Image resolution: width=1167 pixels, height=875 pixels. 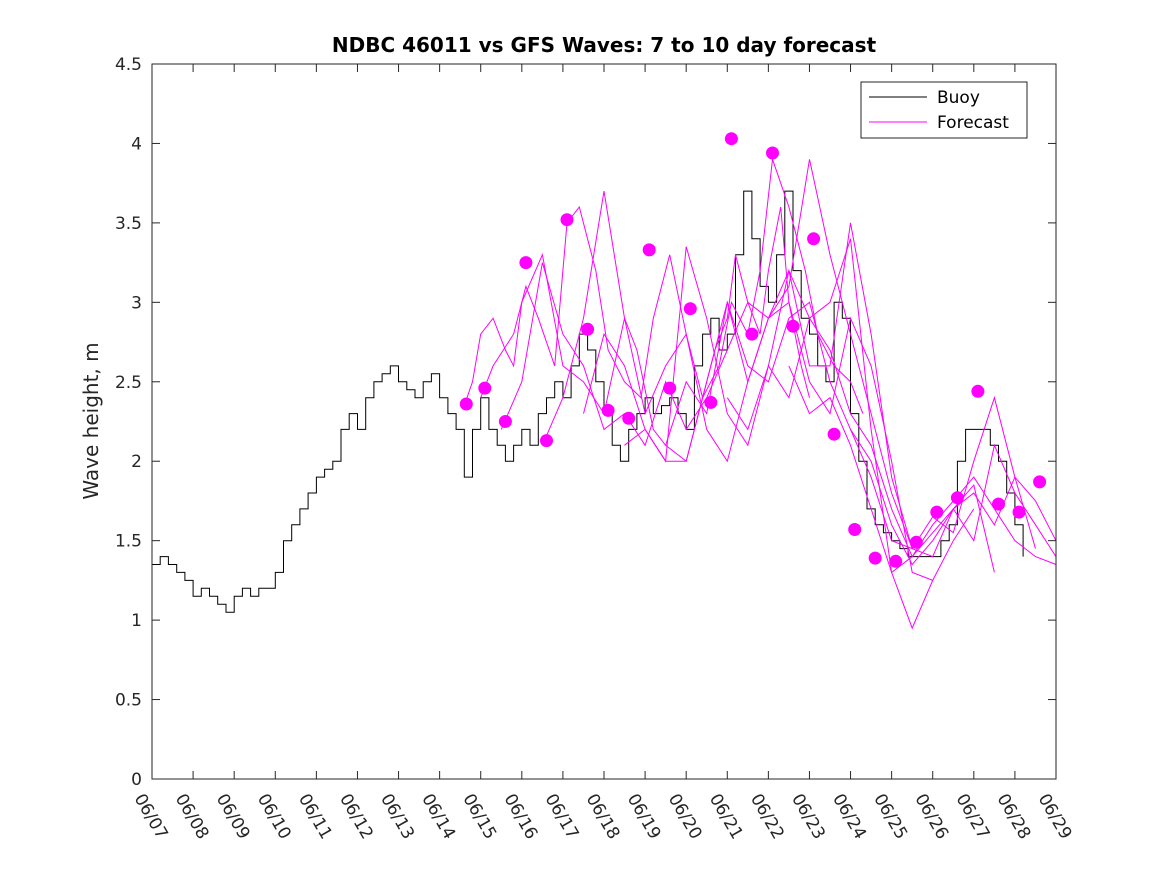 What do you see at coordinates (958, 98) in the screenshot?
I see `legend-label-buoy: Buoy` at bounding box center [958, 98].